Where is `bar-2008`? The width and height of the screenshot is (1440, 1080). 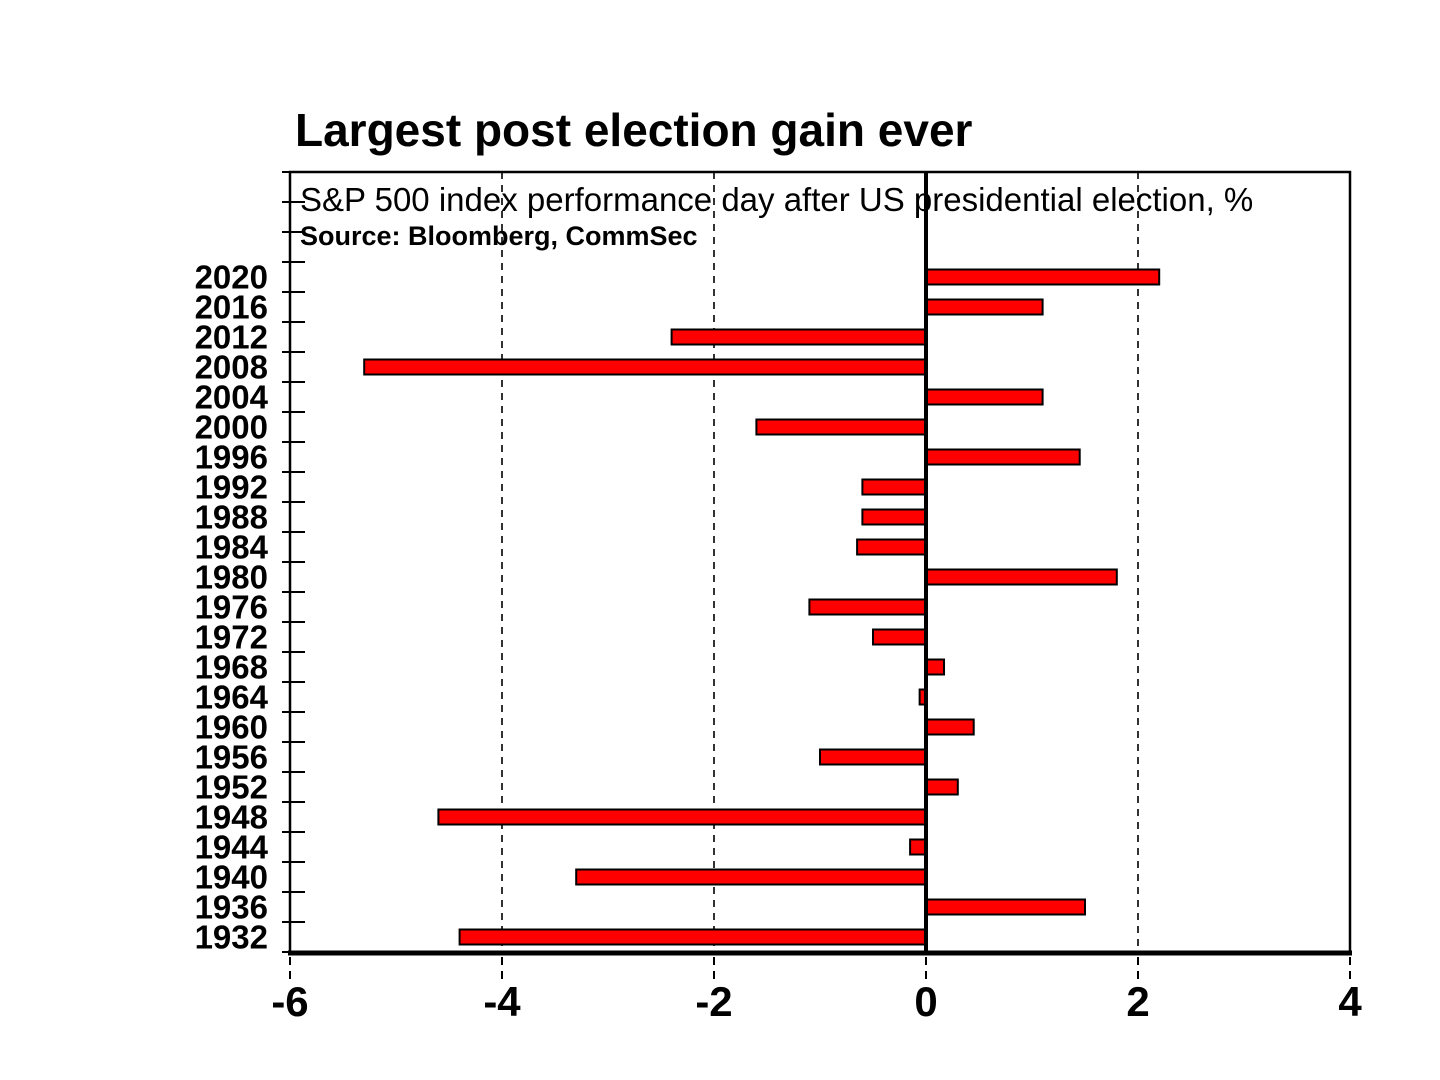 bar-2008 is located at coordinates (645, 367).